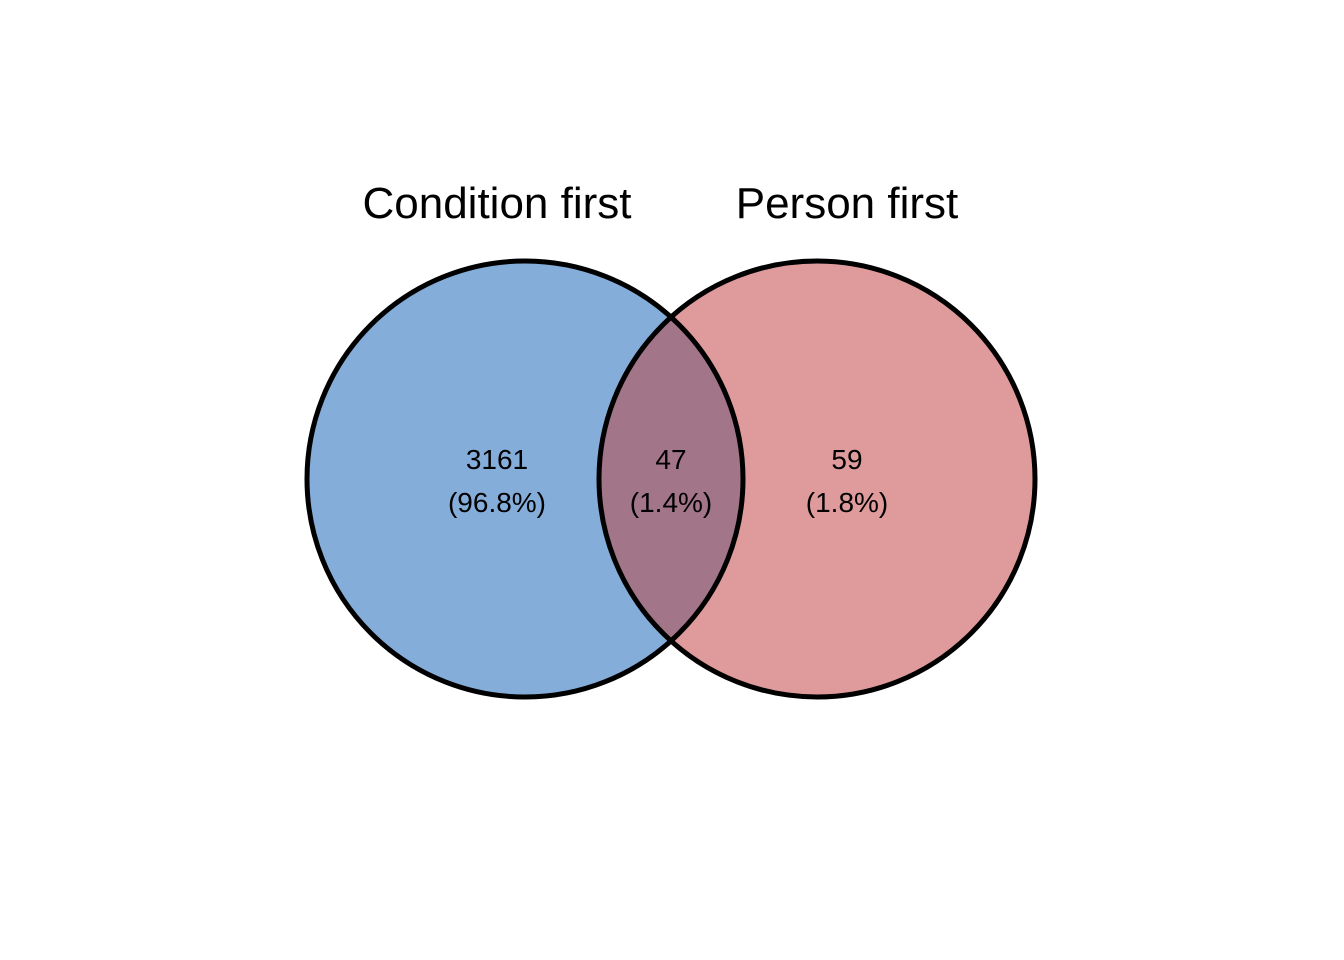  Describe the element at coordinates (497, 459) in the screenshot. I see `left-only-count: 3161` at that location.